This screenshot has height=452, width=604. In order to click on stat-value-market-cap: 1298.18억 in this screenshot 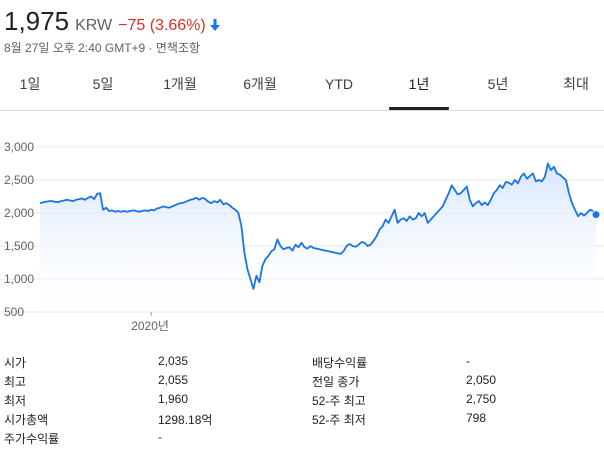, I will do `click(185, 420)`.